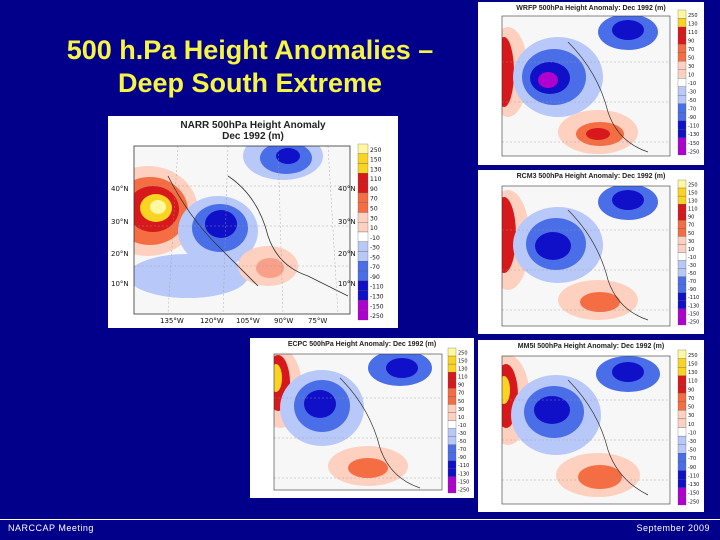 Image resolution: width=720 pixels, height=540 pixels. What do you see at coordinates (120, 254) in the screenshot?
I see `narr-lat-label: 20°N` at bounding box center [120, 254].